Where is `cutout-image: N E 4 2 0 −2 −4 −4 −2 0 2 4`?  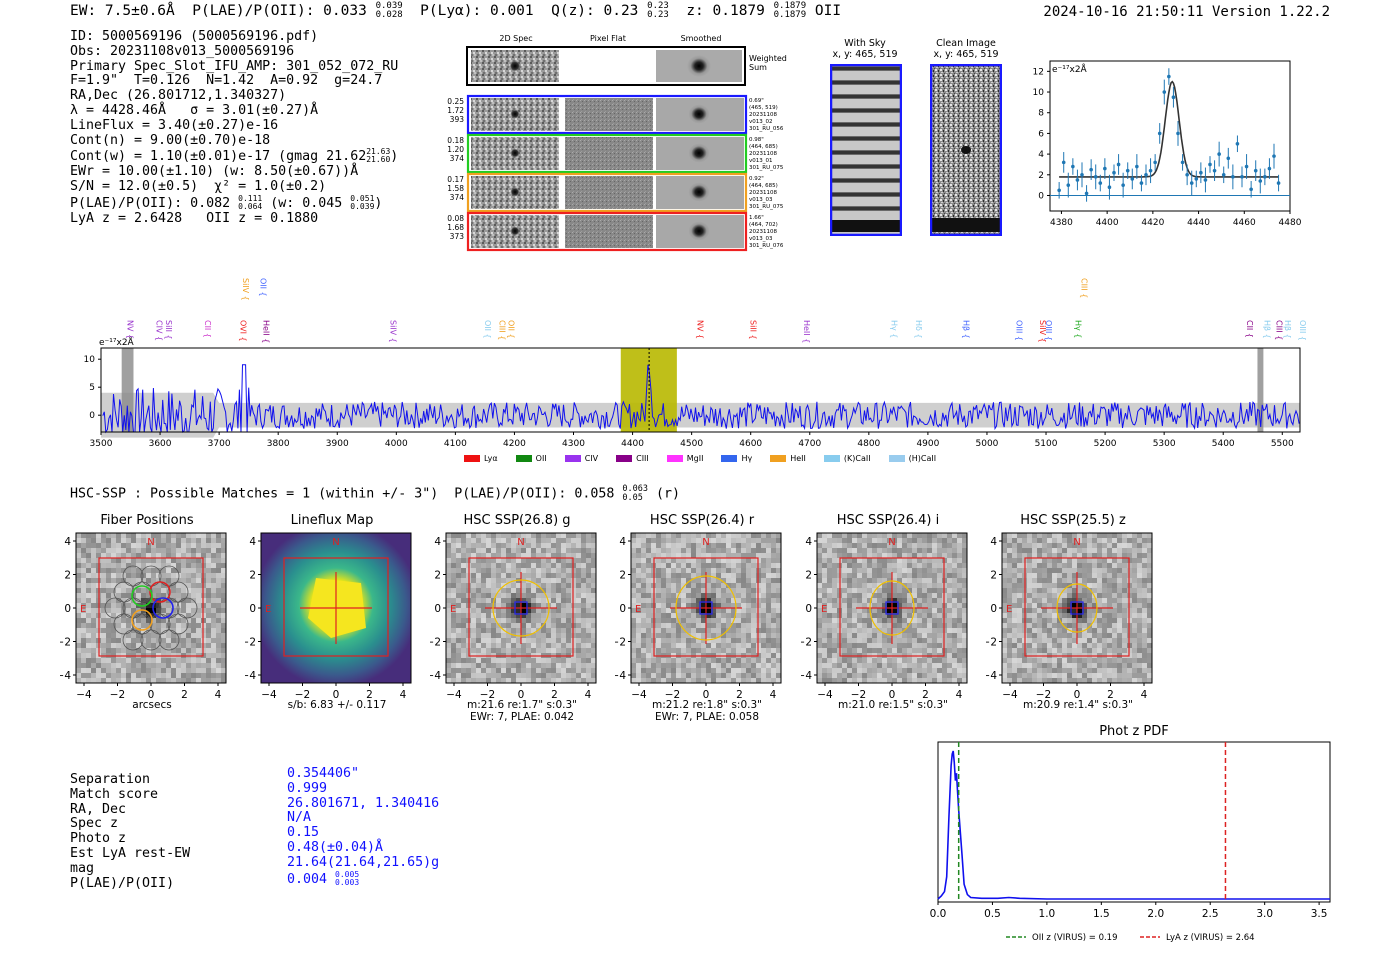
cutout-image: N E 4 2 0 −2 −4 −4 −2 0 2 4 is located at coordinates (328, 616).